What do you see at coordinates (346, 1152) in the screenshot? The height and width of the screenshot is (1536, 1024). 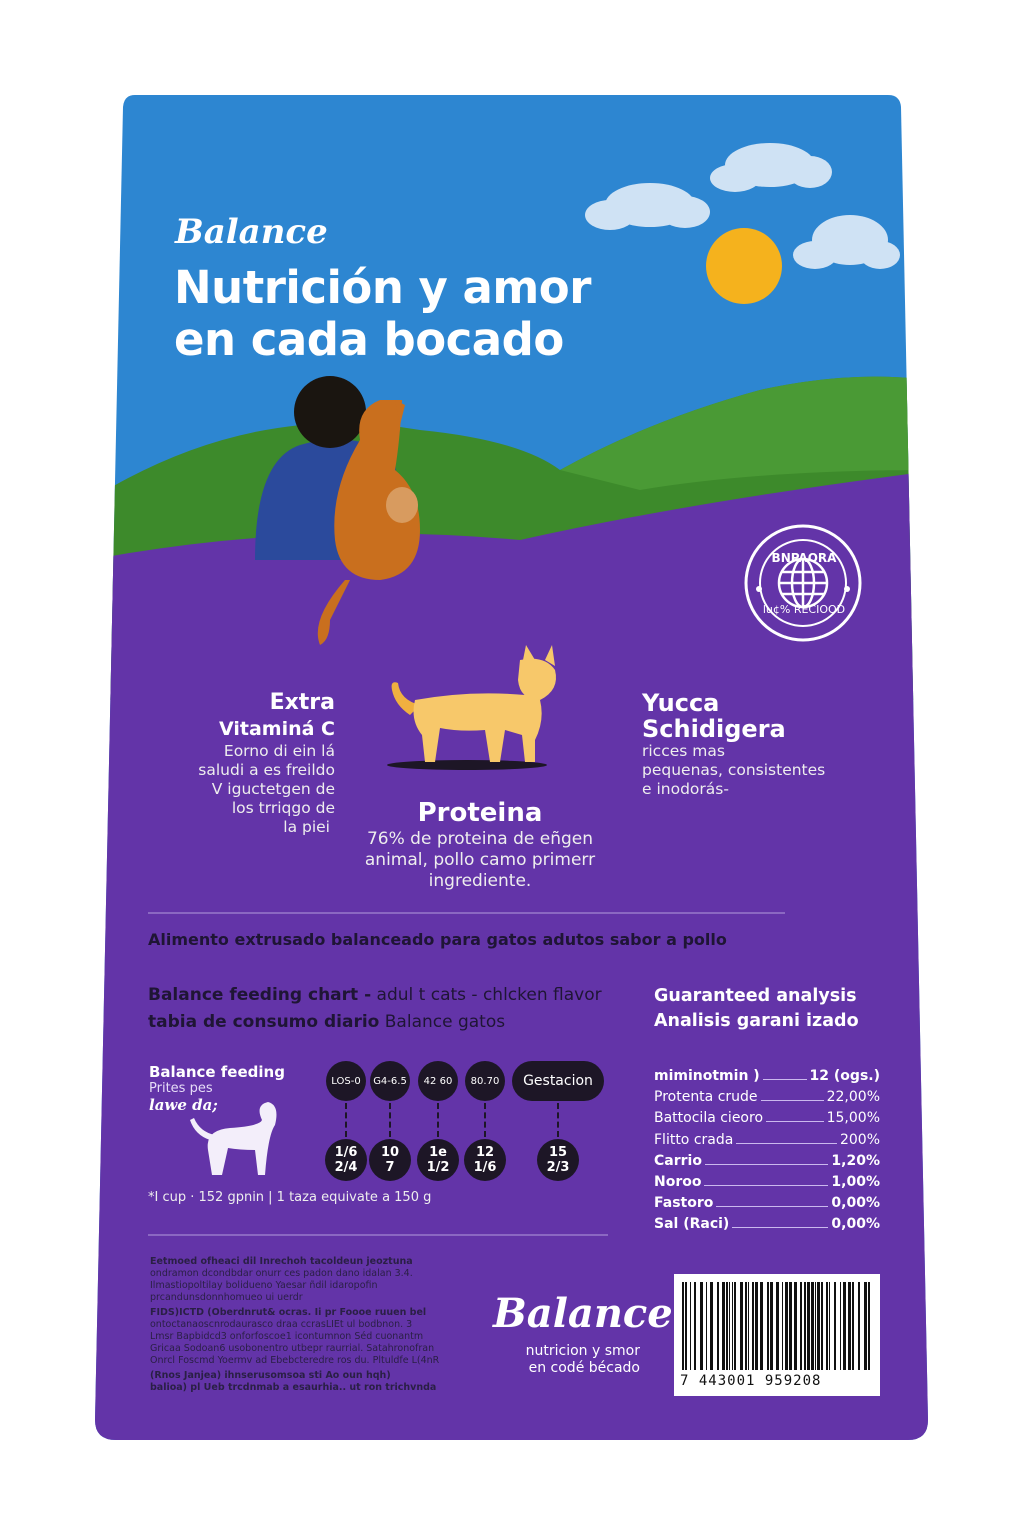 I see `amount-line: 1/6` at bounding box center [346, 1152].